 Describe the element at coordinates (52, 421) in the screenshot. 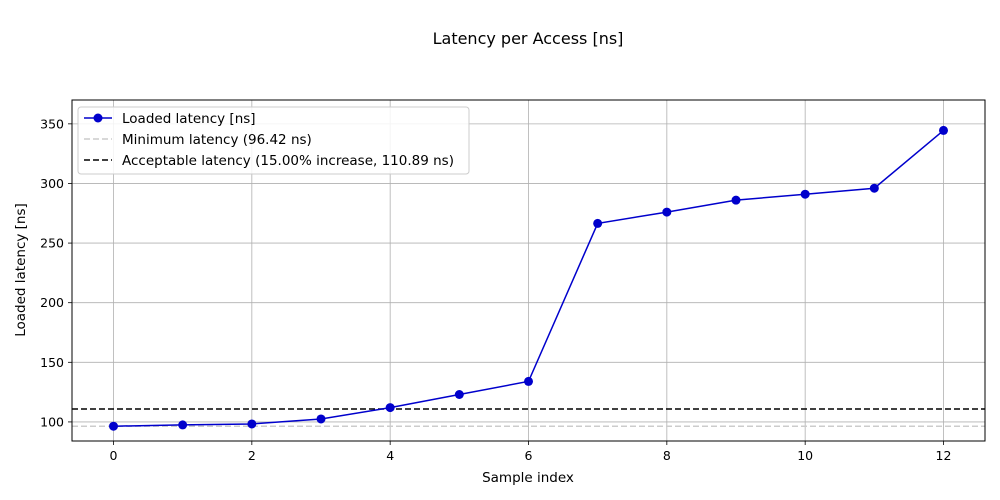

I see `y-tick-label: 100` at that location.